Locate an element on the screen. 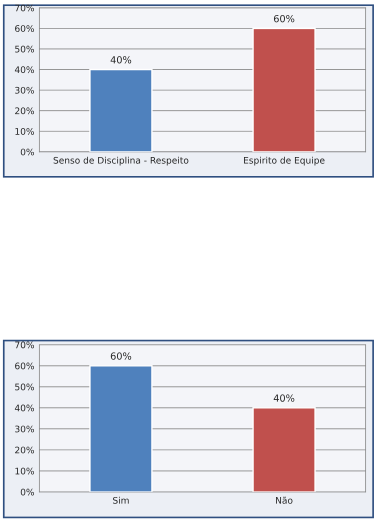 Image resolution: width=375 pixels, height=520 pixels. x-tick-label: Não is located at coordinates (284, 500).